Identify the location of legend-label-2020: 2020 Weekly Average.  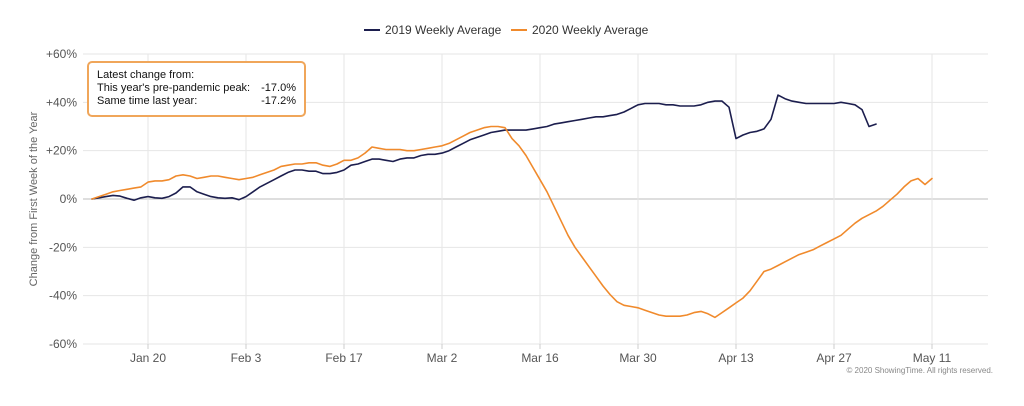
(590, 30).